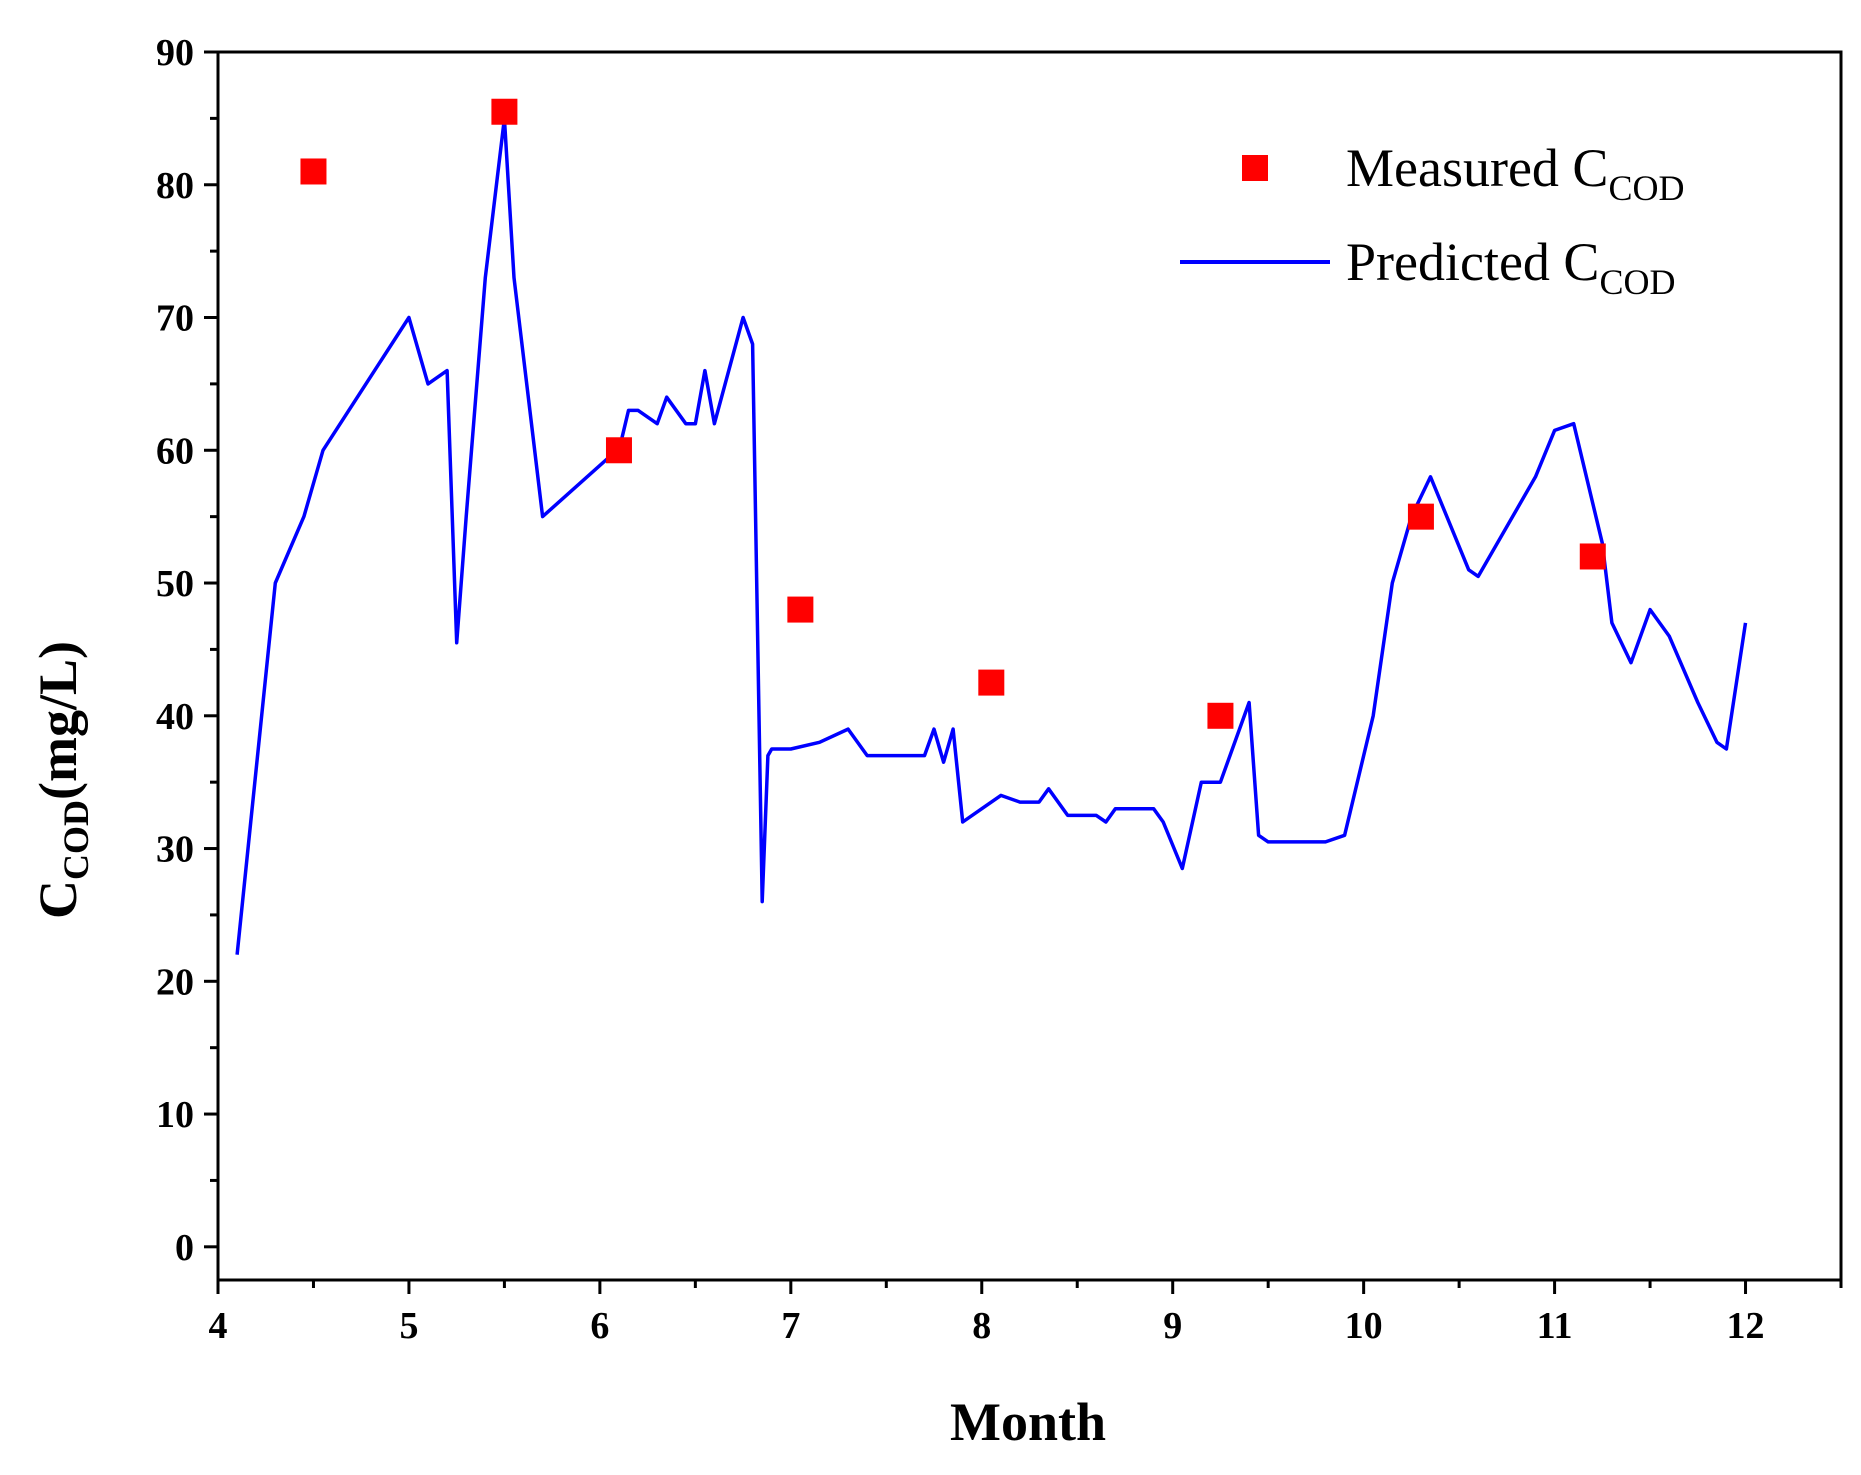 The image size is (1861, 1475). I want to click on legend-label-predicted: Predicted CCOD, so click(1510, 267).